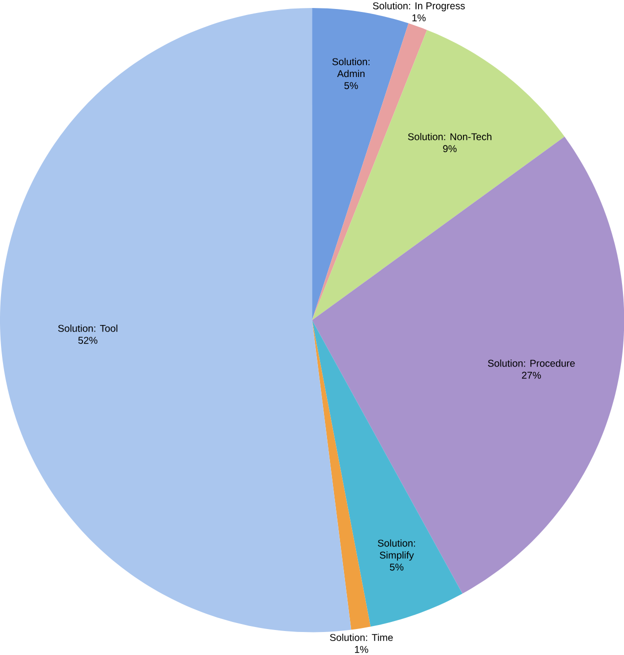  What do you see at coordinates (450, 148) in the screenshot?
I see `data-label: 9%` at bounding box center [450, 148].